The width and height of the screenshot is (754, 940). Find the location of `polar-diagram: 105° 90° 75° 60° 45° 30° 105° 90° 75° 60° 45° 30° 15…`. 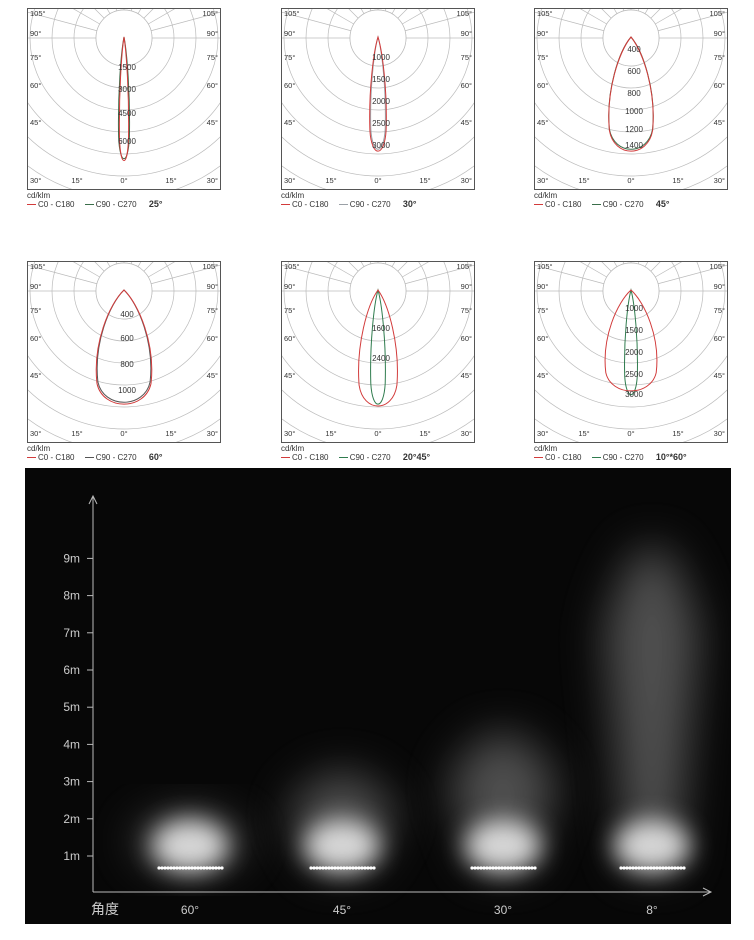

polar-diagram: 105° 90° 75° 60° 45° 30° 105° 90° 75° 60° 45° 30° 15… is located at coordinates (378, 99).